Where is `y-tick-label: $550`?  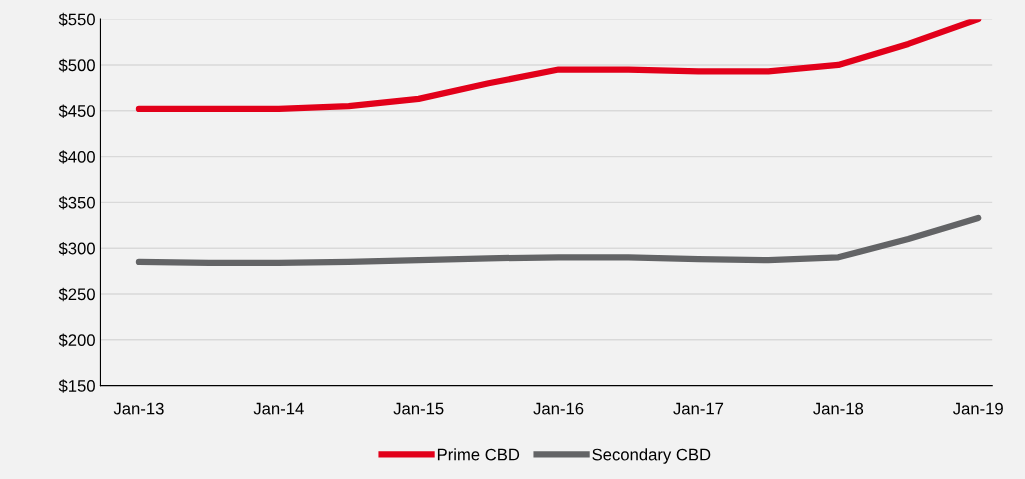 y-tick-label: $550 is located at coordinates (76, 19).